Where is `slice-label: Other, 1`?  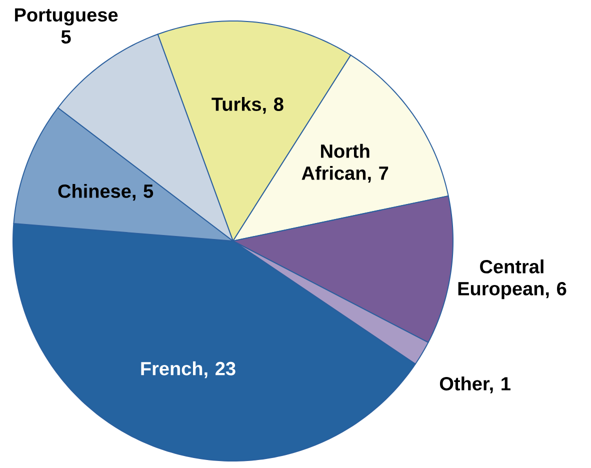
slice-label: Other, 1 is located at coordinates (475, 385).